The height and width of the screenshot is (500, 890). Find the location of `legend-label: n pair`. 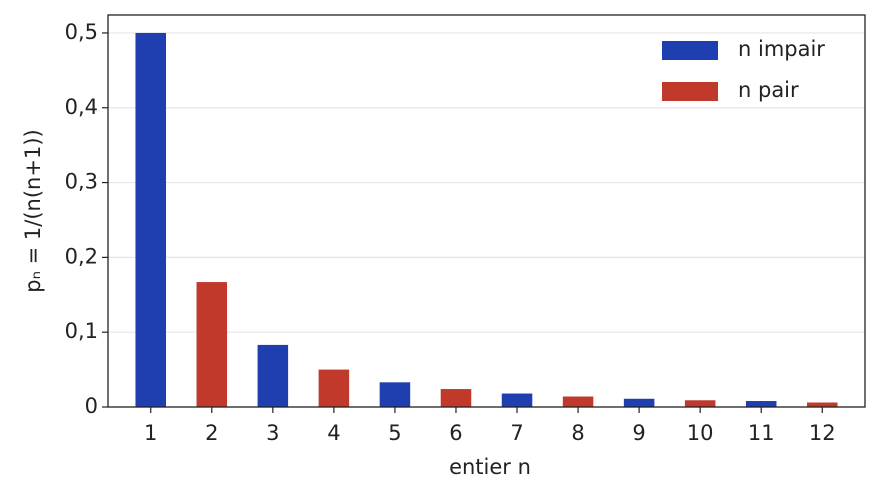

legend-label: n pair is located at coordinates (768, 90).